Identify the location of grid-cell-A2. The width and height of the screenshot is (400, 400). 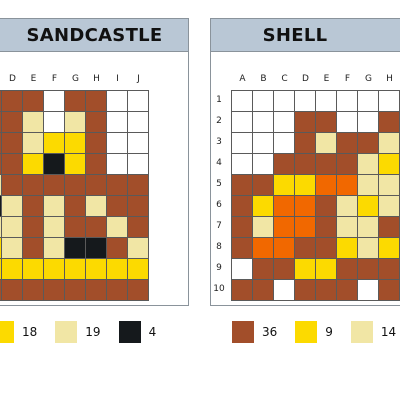
(242, 122).